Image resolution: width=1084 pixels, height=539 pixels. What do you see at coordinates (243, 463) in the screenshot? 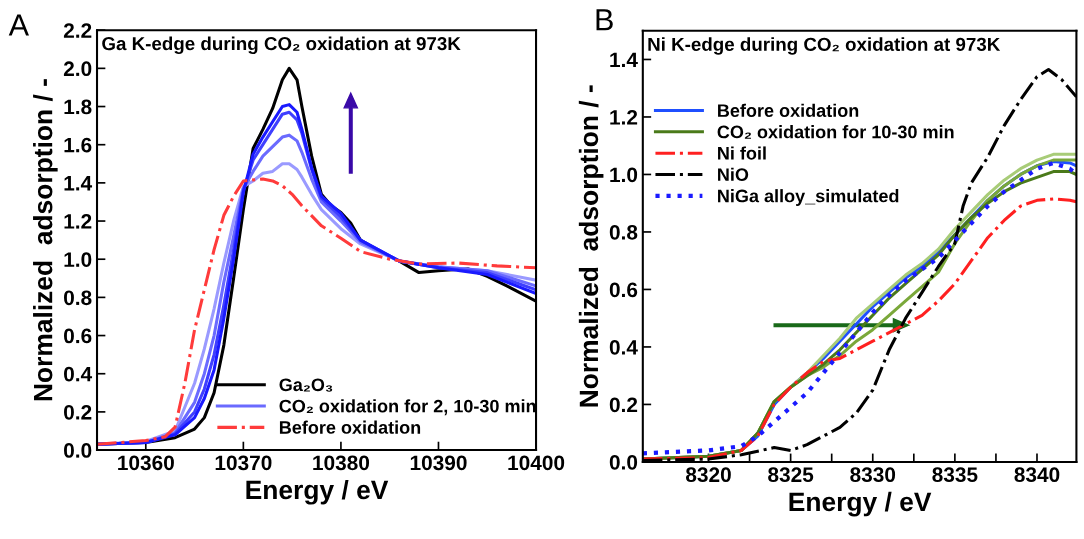
I see `x-tick-label: 10370` at bounding box center [243, 463].